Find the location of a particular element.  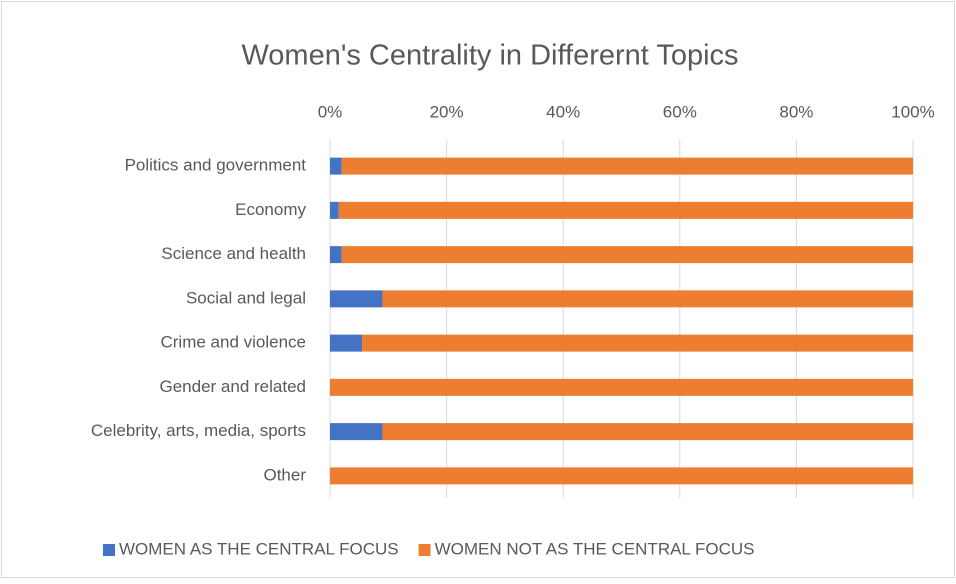

y-tick-label: Other is located at coordinates (284, 474).